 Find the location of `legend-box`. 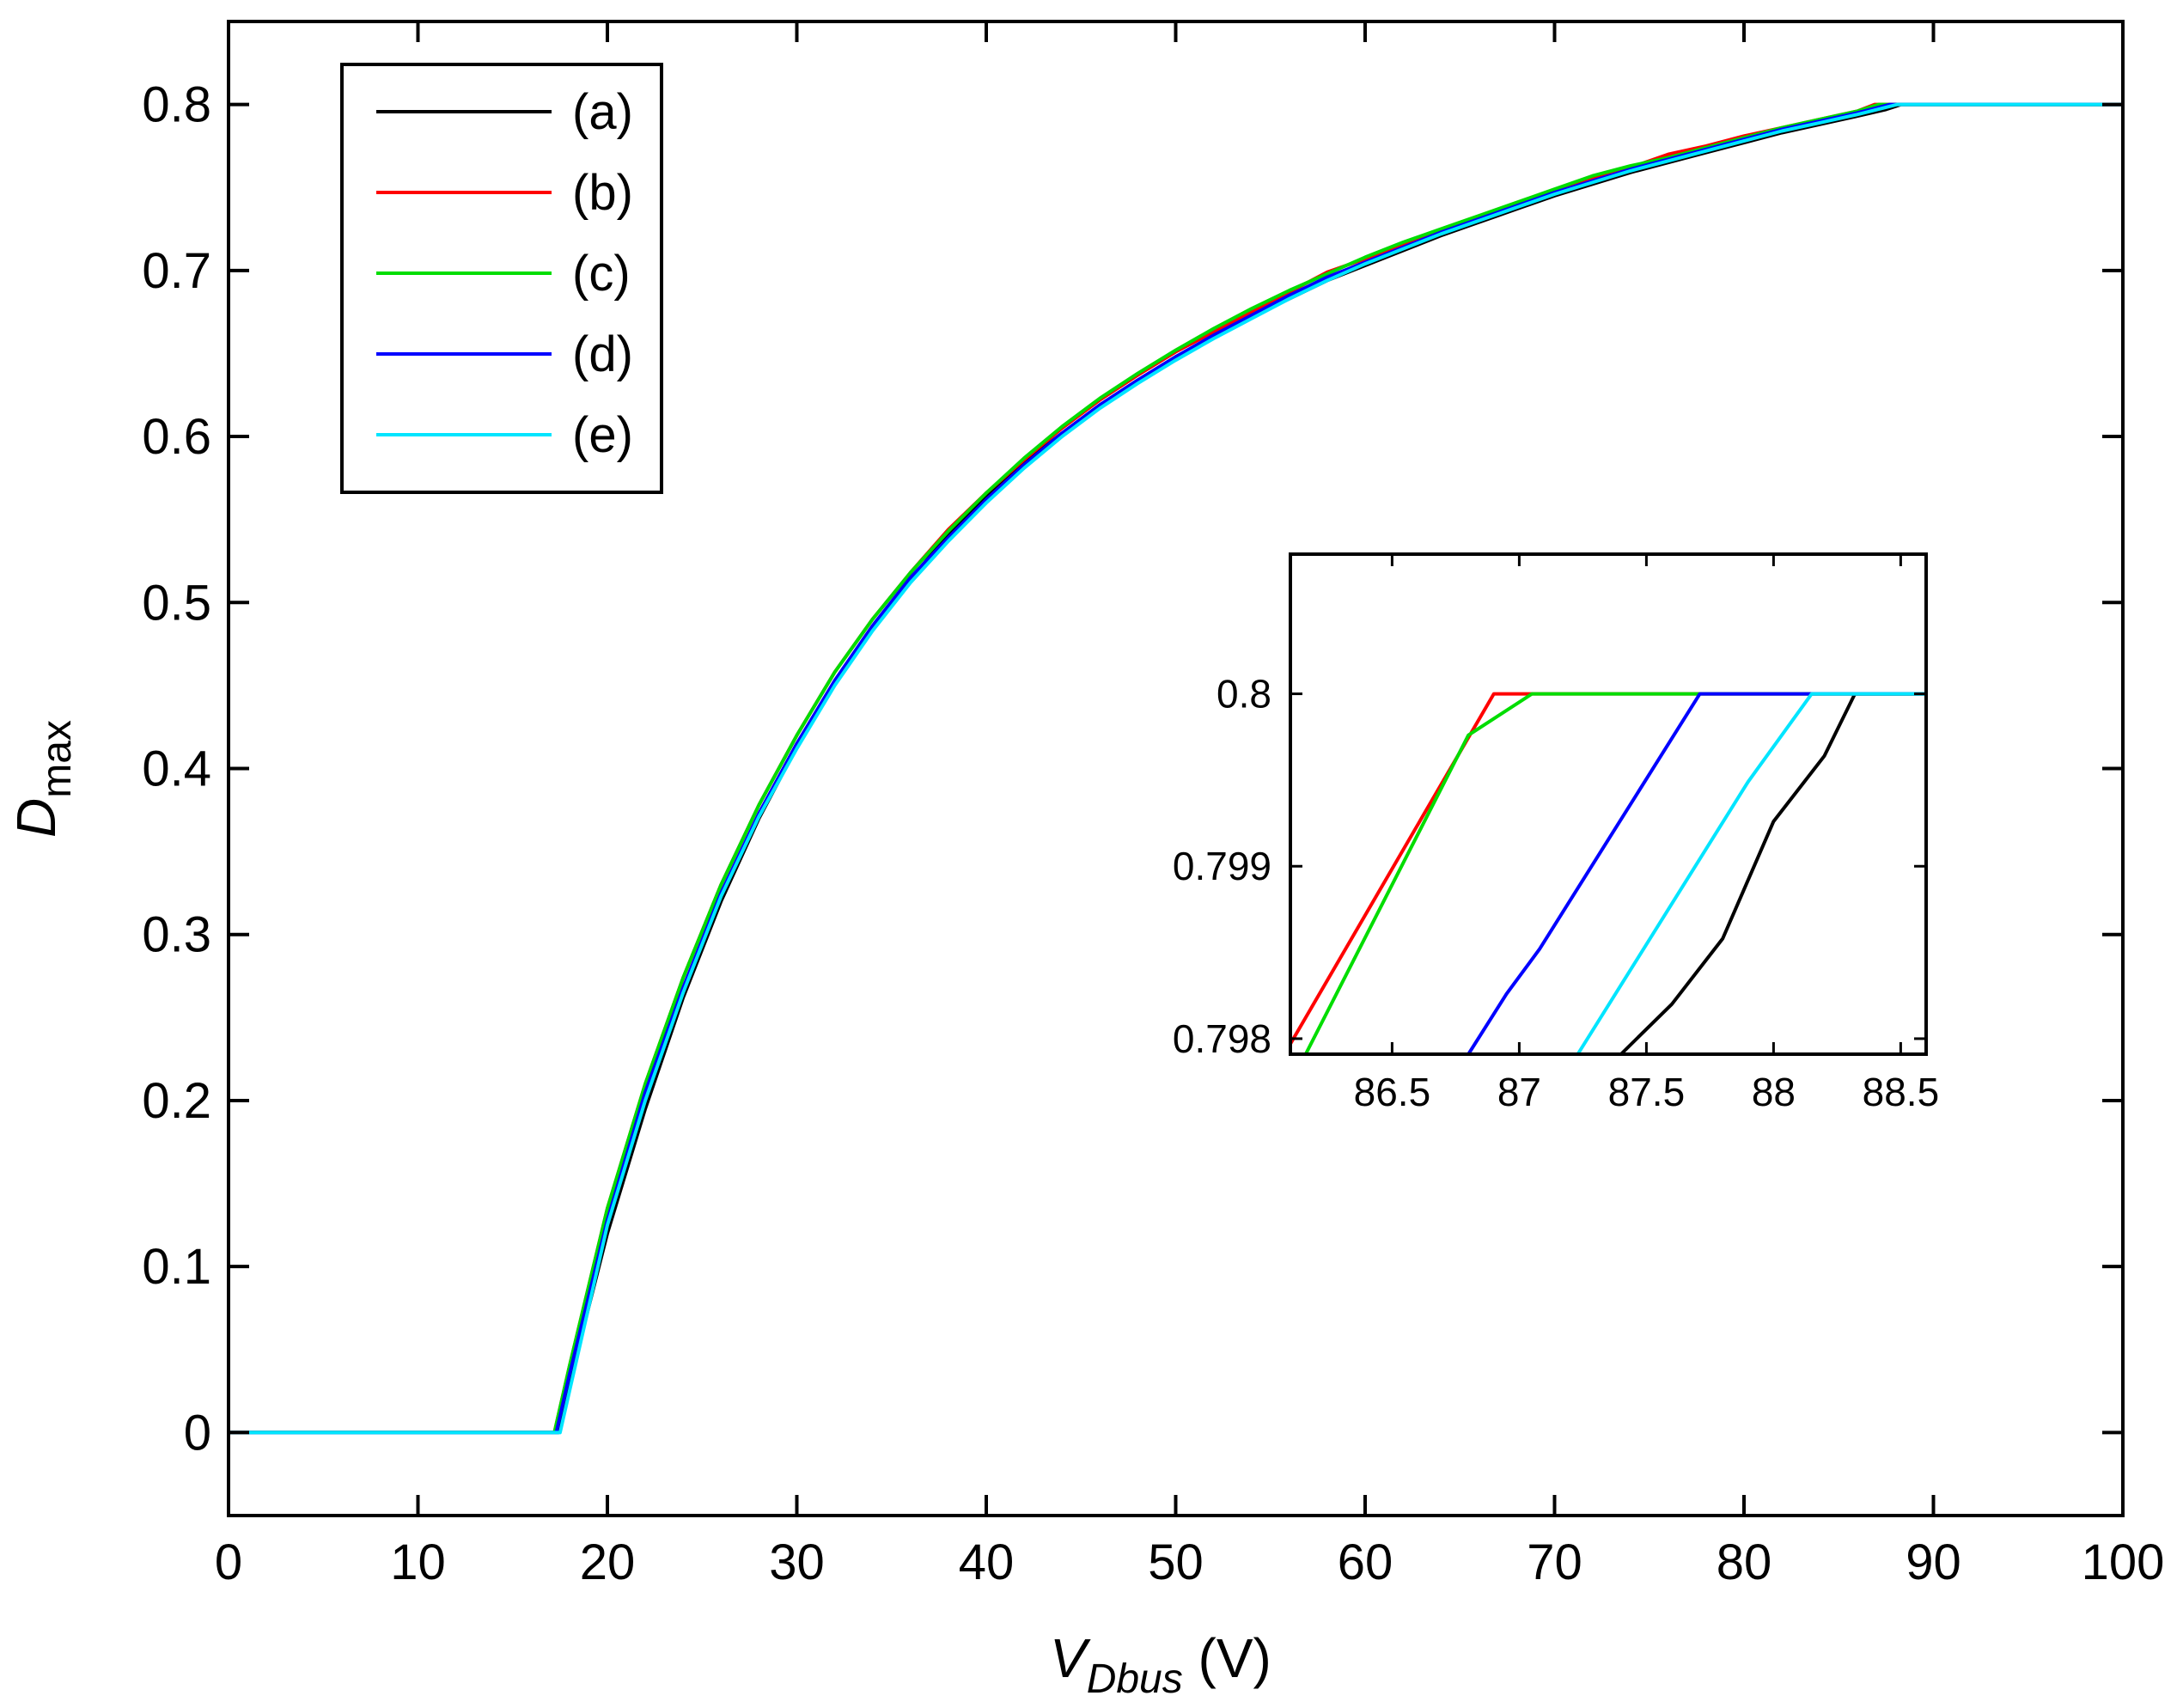

legend-box is located at coordinates (501, 278).